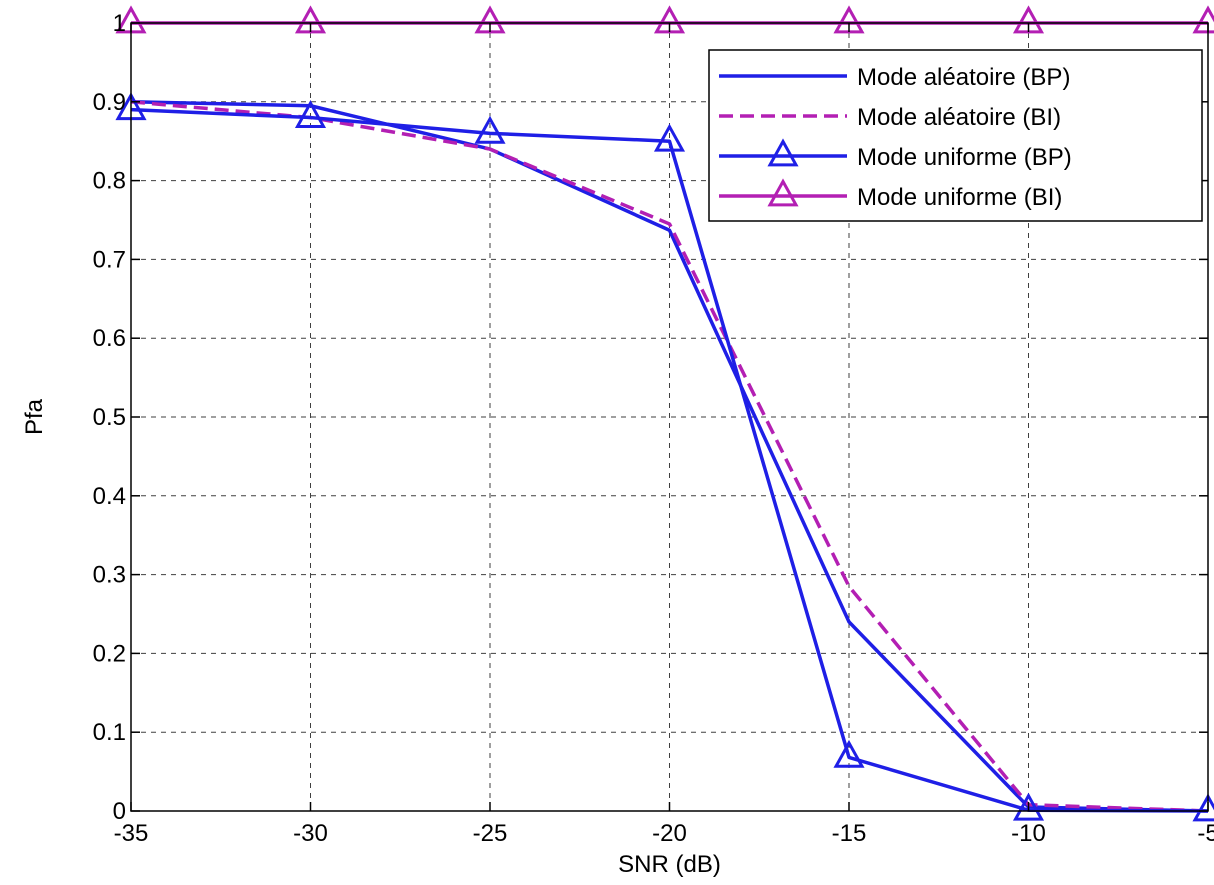  What do you see at coordinates (109, 732) in the screenshot?
I see `y-tick-label: 0.1` at bounding box center [109, 732].